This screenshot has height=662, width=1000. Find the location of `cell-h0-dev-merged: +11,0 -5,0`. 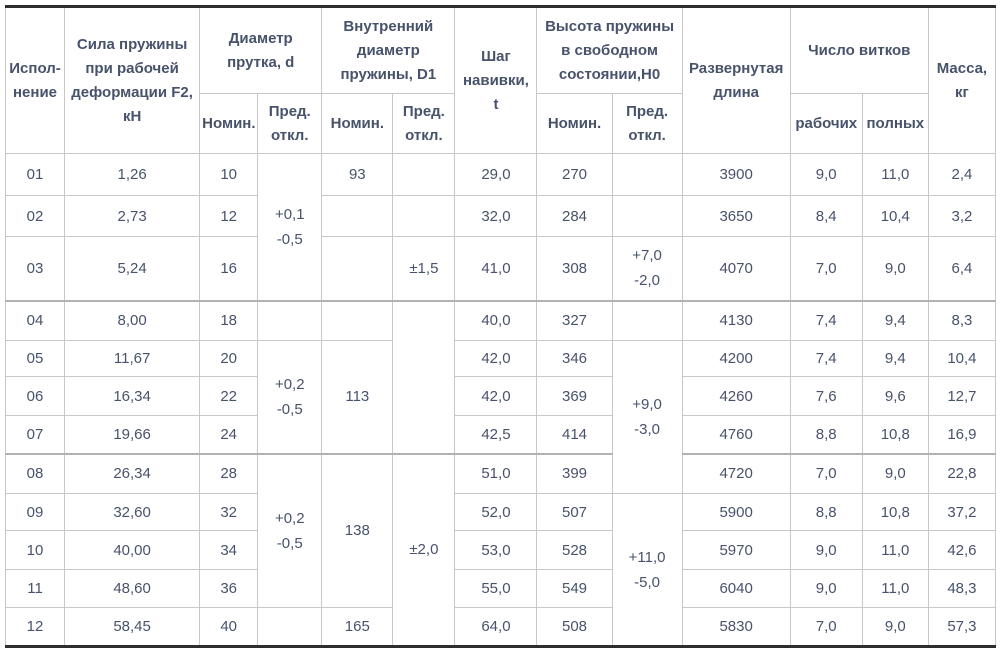

cell-h0-dev-merged: +11,0 -5,0 is located at coordinates (647, 570).